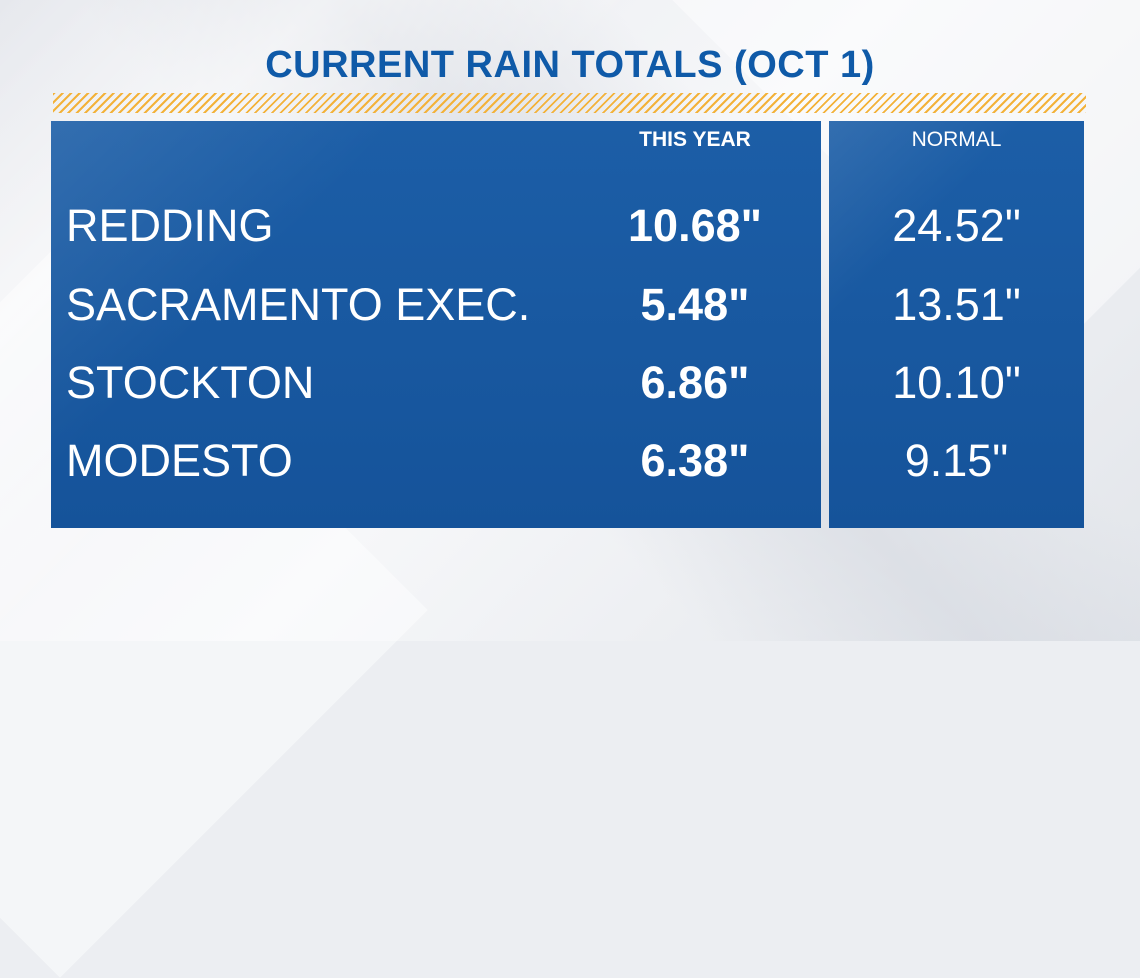 The image size is (1140, 978). What do you see at coordinates (695, 382) in the screenshot?
I see `this-year-value: 6.86"` at bounding box center [695, 382].